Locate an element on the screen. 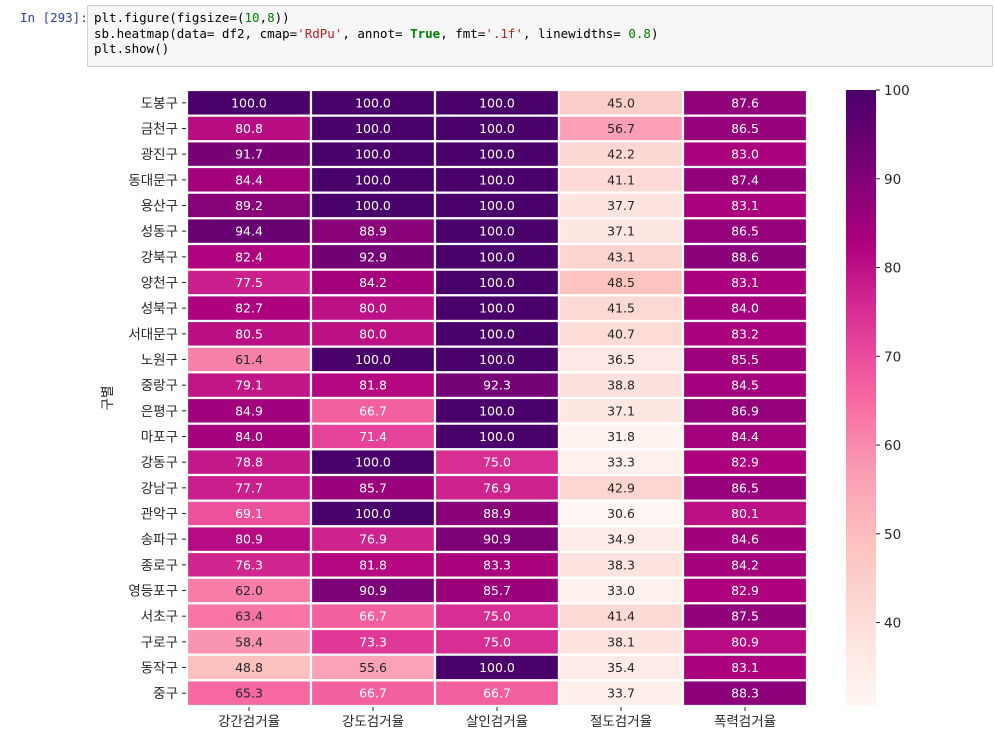 Image resolution: width=995 pixels, height=743 pixels. y-tick-label: 동작구 is located at coordinates (159, 669).